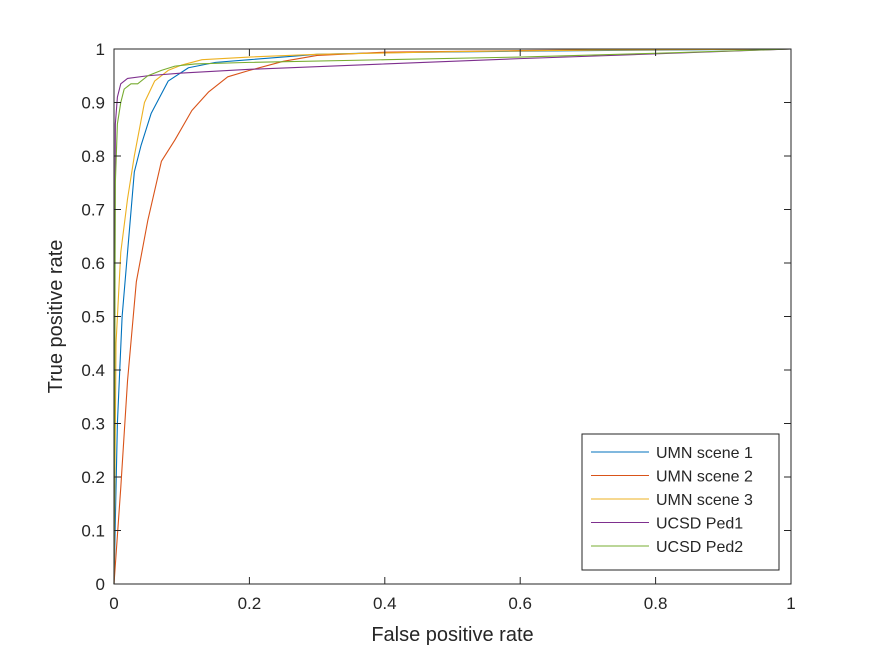 This screenshot has width=875, height=656. Describe the element at coordinates (704, 477) in the screenshot. I see `legend-label: UMN scene 2` at that location.